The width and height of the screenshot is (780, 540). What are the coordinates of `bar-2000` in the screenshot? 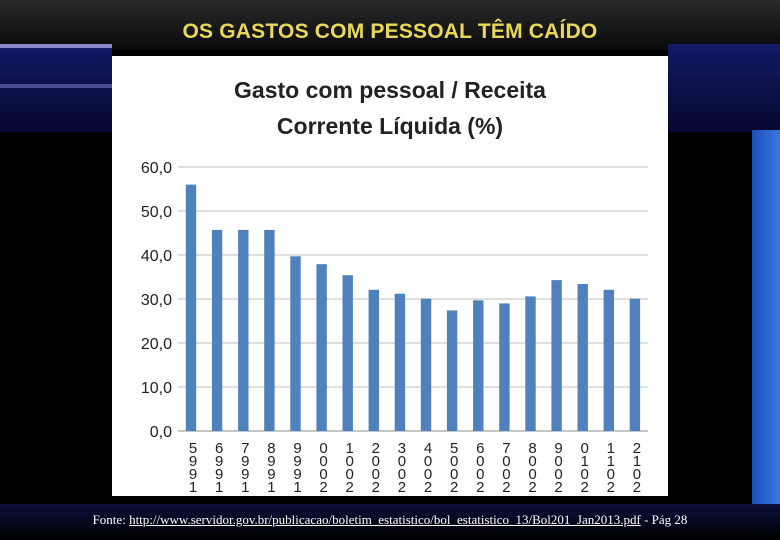 It's located at (321, 347).